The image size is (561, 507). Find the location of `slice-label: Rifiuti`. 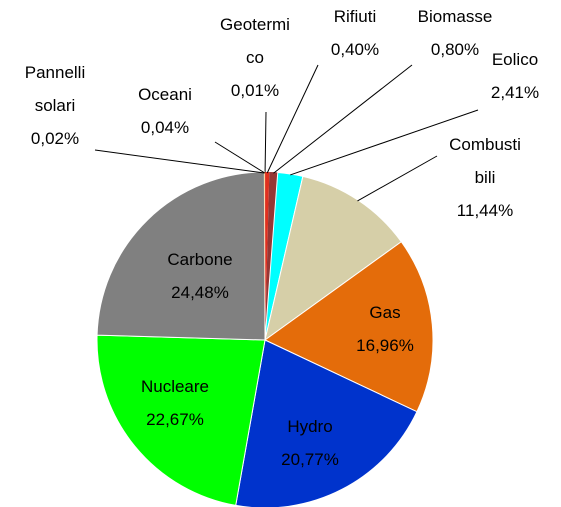

slice-label: Rifiuti is located at coordinates (355, 16).